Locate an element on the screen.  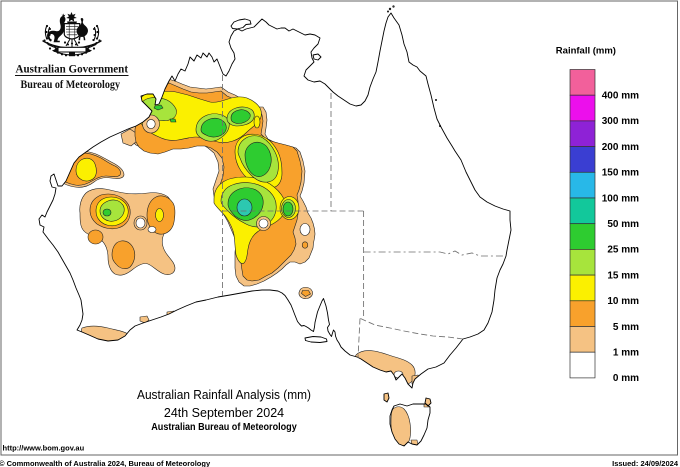
svg-text: 5 mm is located at coordinates (626, 327).